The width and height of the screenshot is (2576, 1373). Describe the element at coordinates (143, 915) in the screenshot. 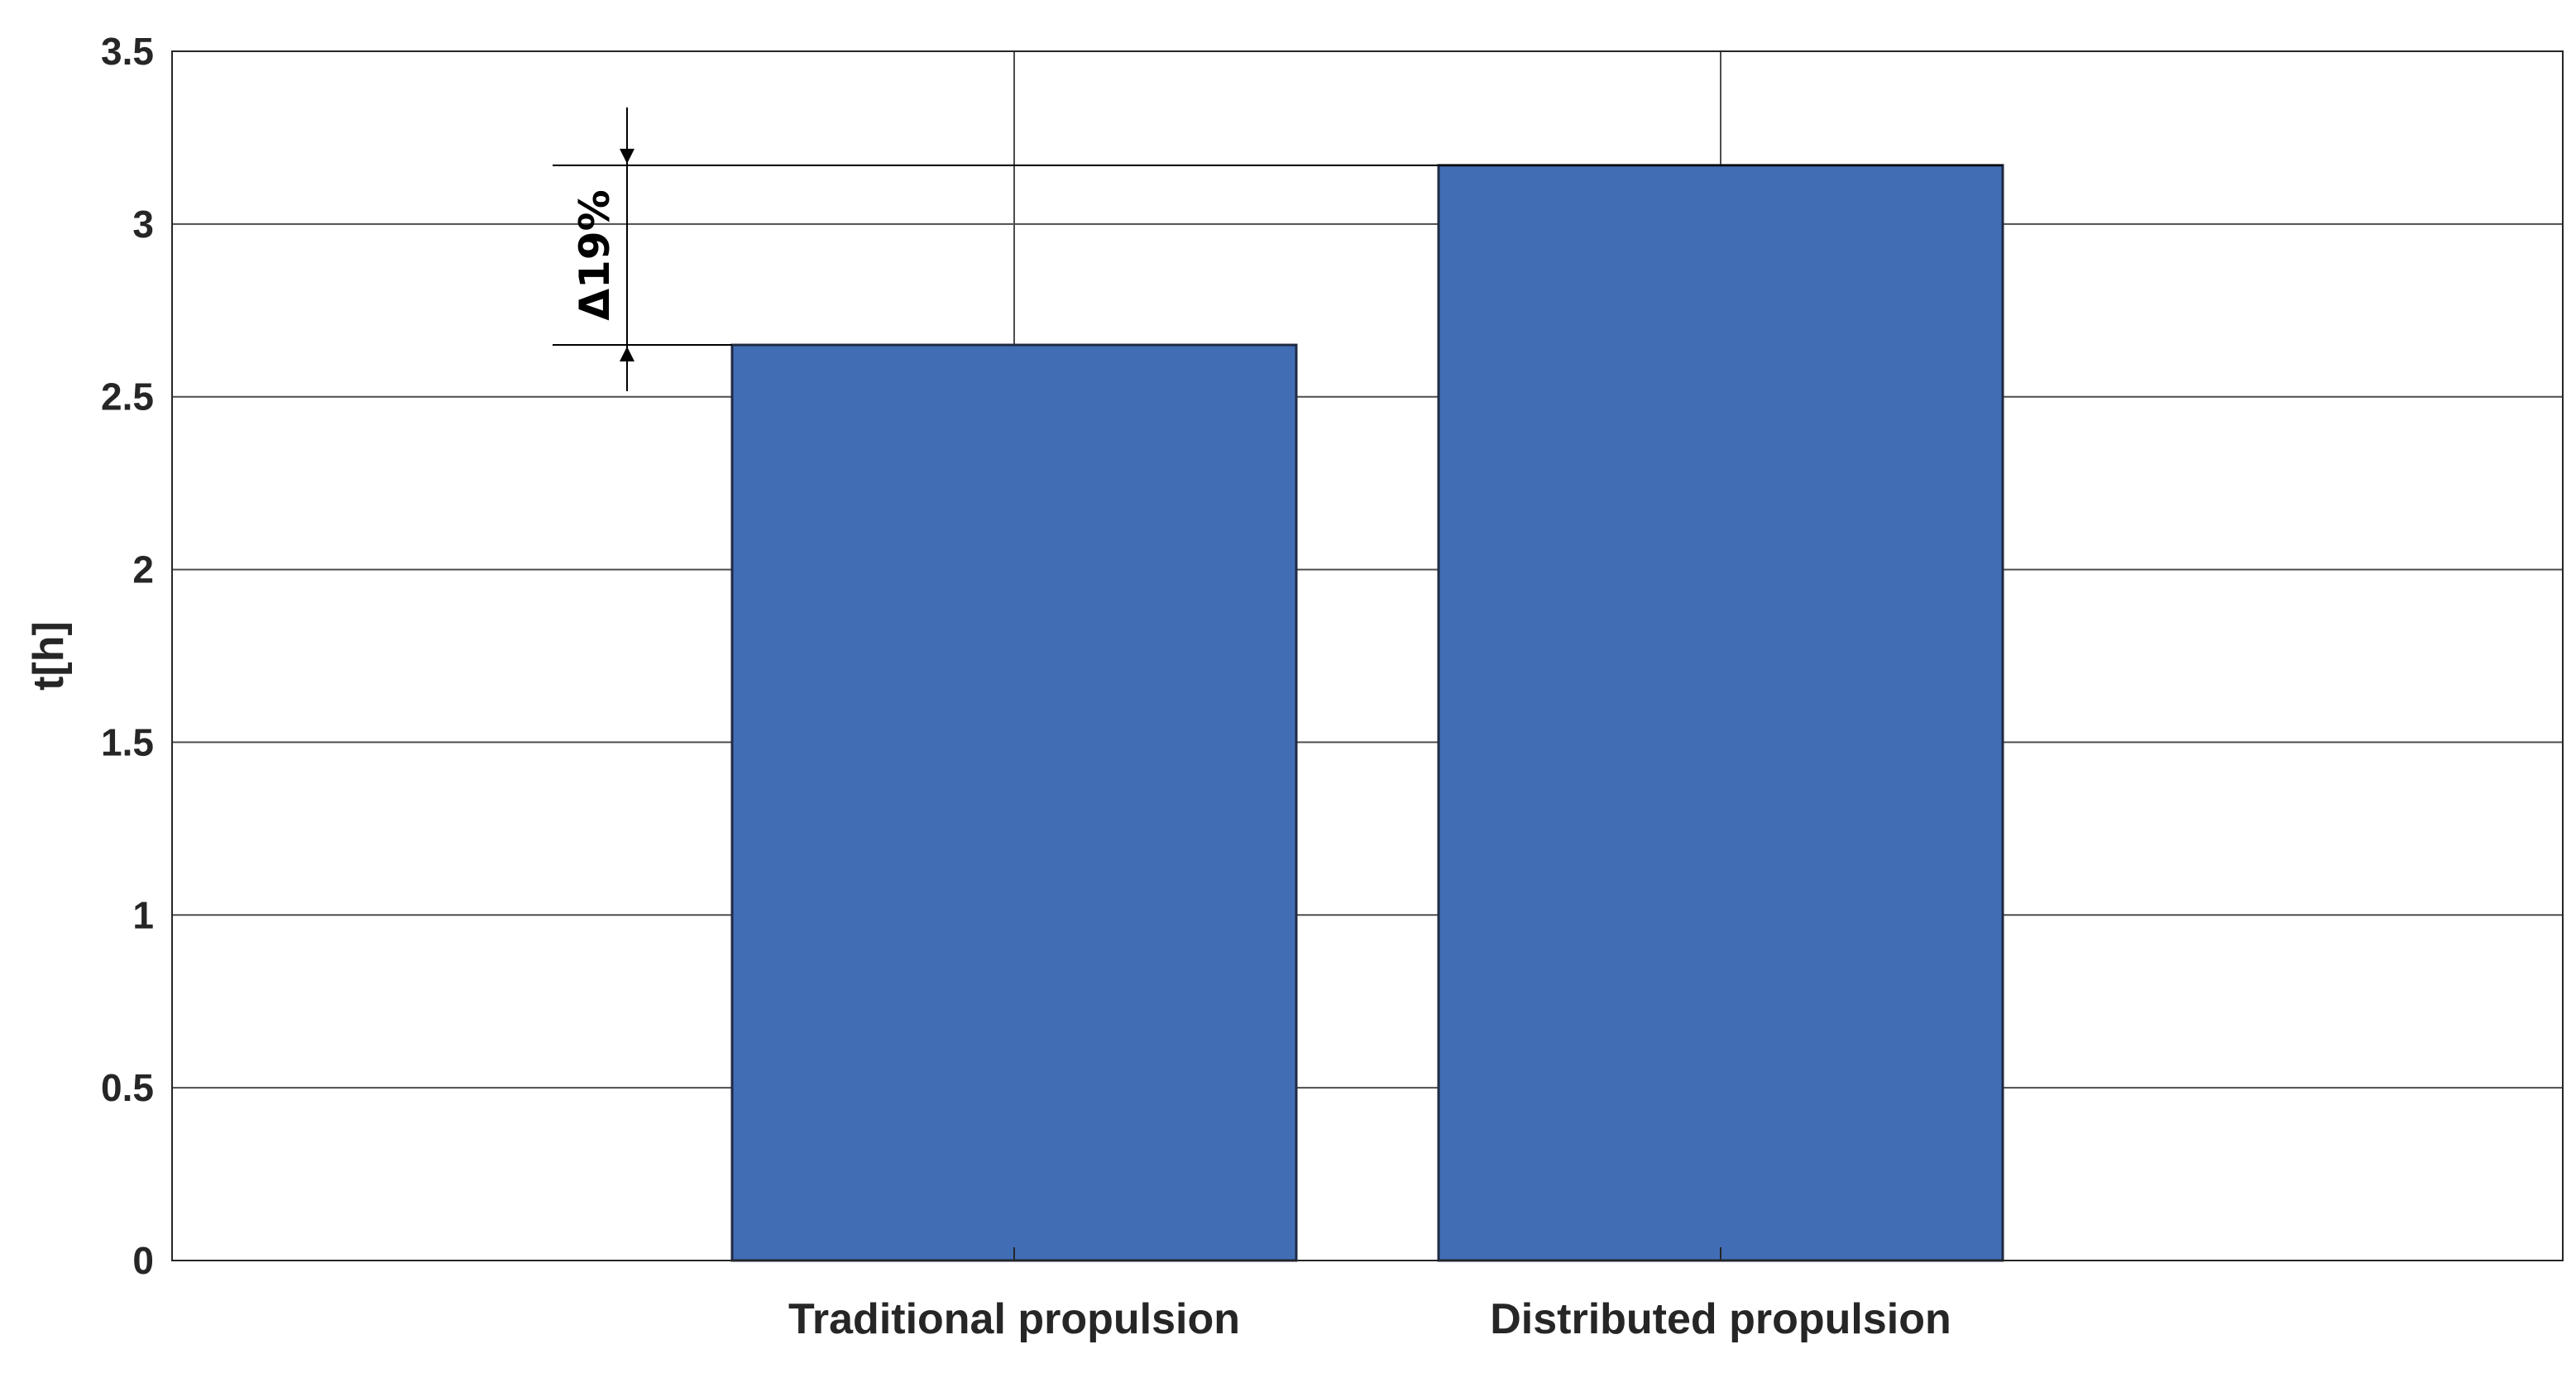

I see `y-tick-label: 1` at that location.